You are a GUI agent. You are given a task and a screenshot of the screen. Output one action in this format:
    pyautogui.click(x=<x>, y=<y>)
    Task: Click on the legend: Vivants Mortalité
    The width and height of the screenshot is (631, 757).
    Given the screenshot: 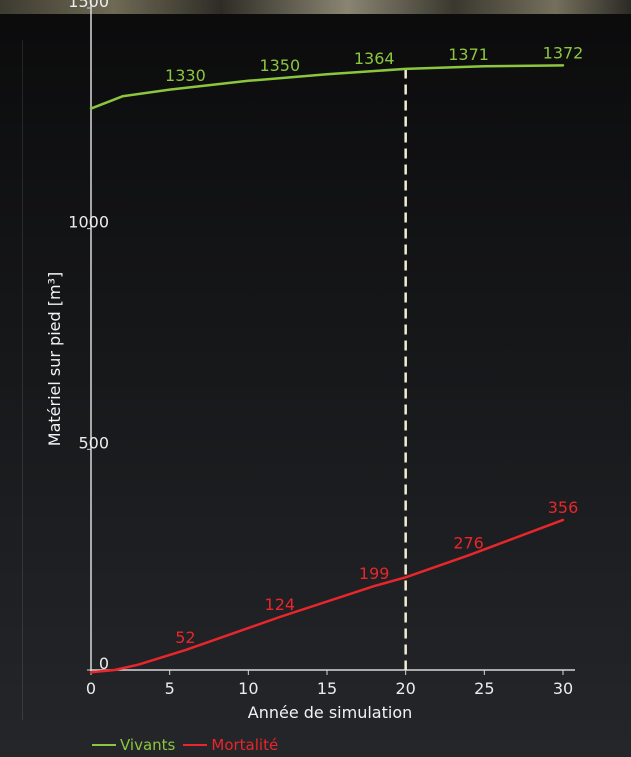 What is the action you would take?
    pyautogui.click(x=189, y=745)
    